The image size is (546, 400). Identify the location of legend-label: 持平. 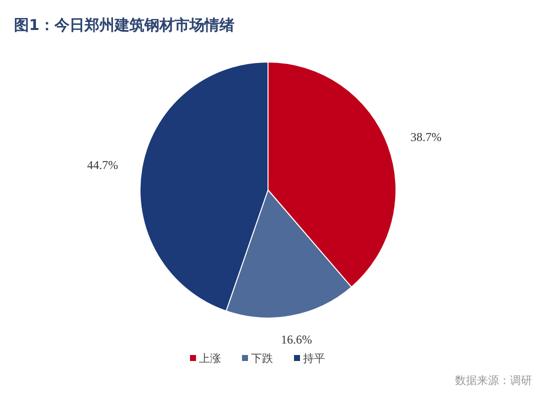
(314, 358).